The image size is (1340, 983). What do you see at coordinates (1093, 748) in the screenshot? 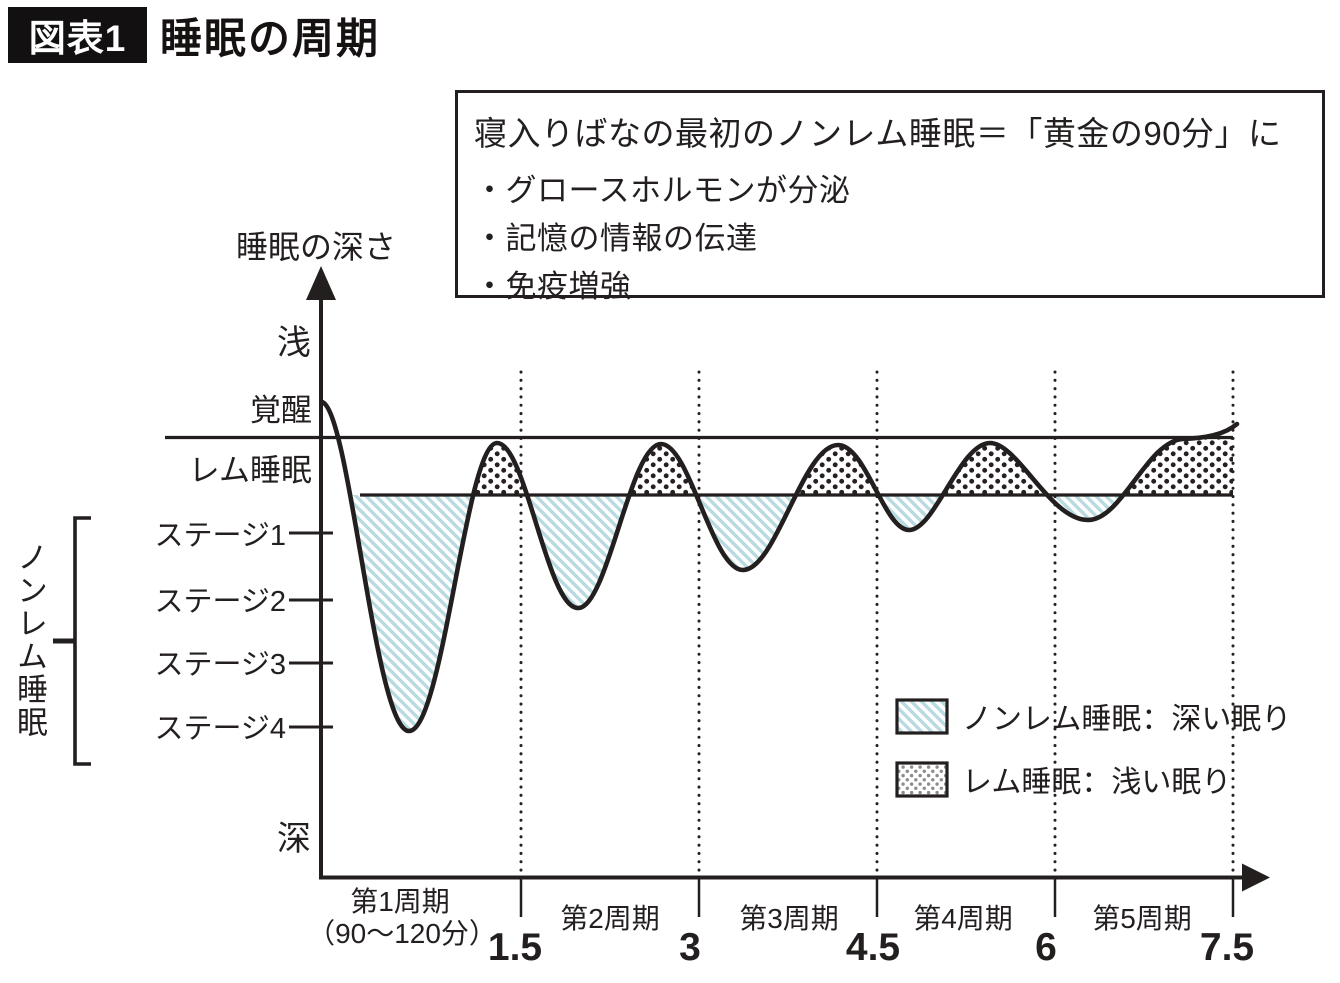
I see `legend: ノンレム睡眠：深い眠り レム睡眠：浅い眠り` at bounding box center [1093, 748].